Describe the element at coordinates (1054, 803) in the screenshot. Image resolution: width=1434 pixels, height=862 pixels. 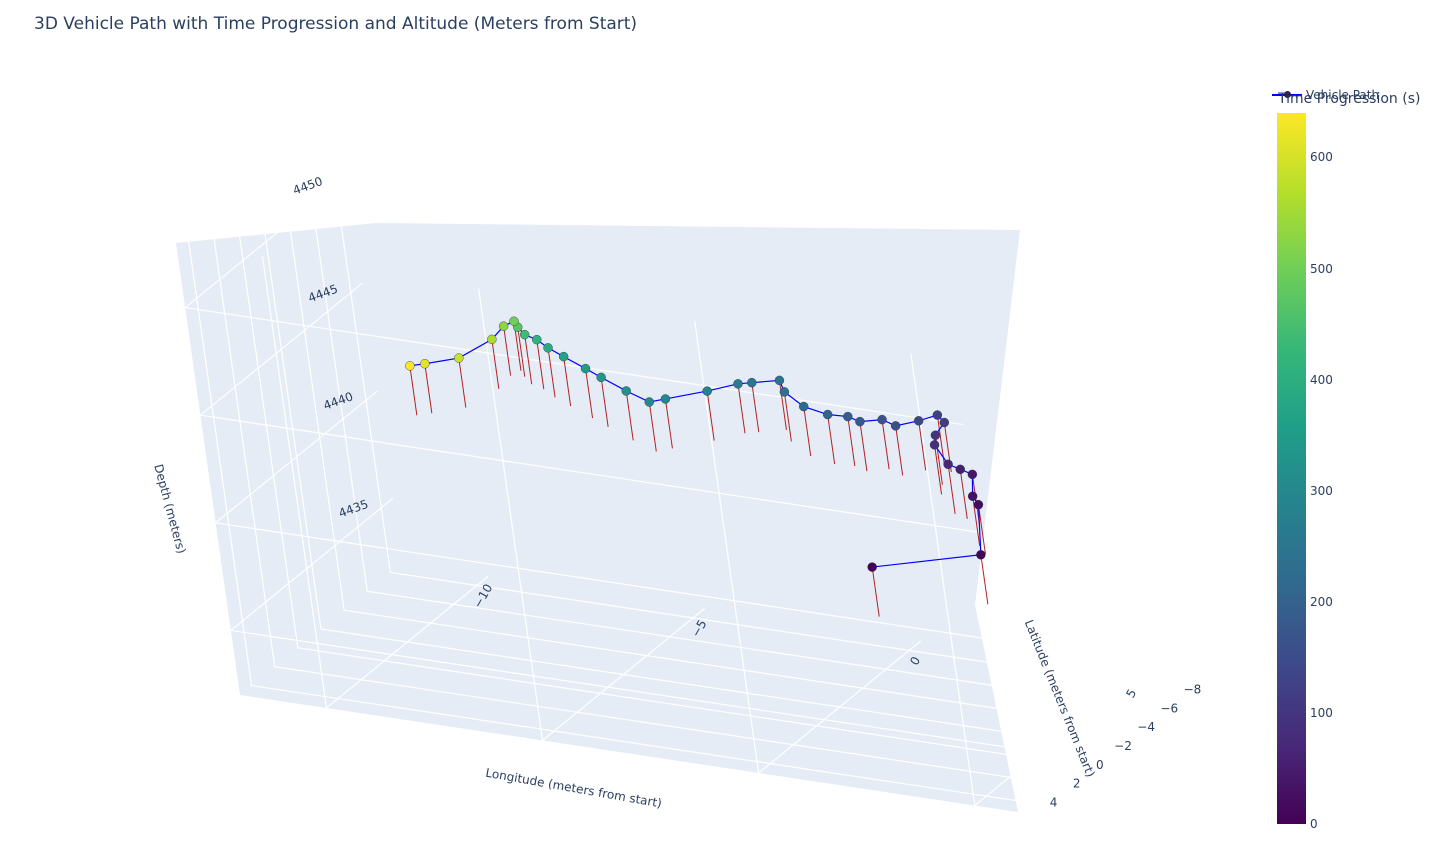
I see `y-tick-label: 4` at that location.